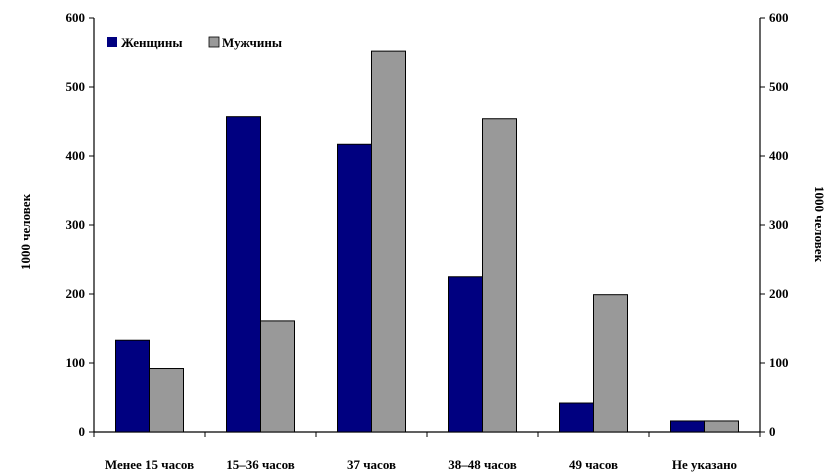 This screenshot has height=475, width=837. What do you see at coordinates (819, 224) in the screenshot?
I see `y-axis-label-right: 1000 человек` at bounding box center [819, 224].